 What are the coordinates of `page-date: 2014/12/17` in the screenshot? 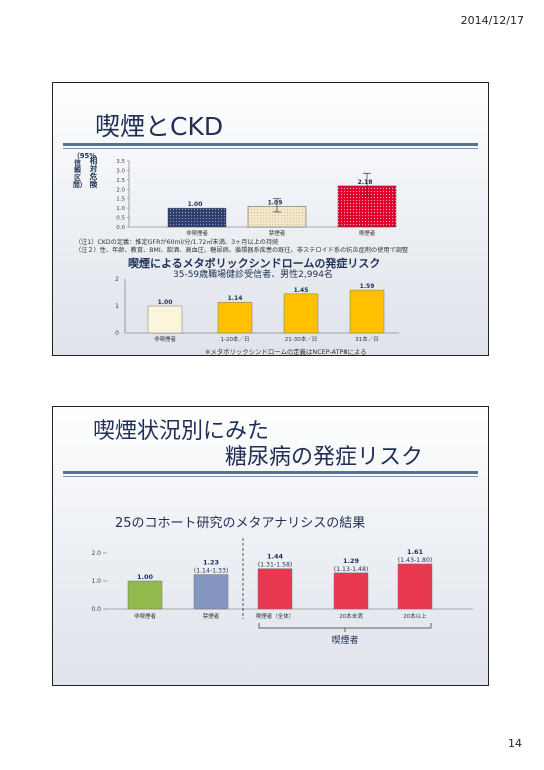 It's located at (492, 20).